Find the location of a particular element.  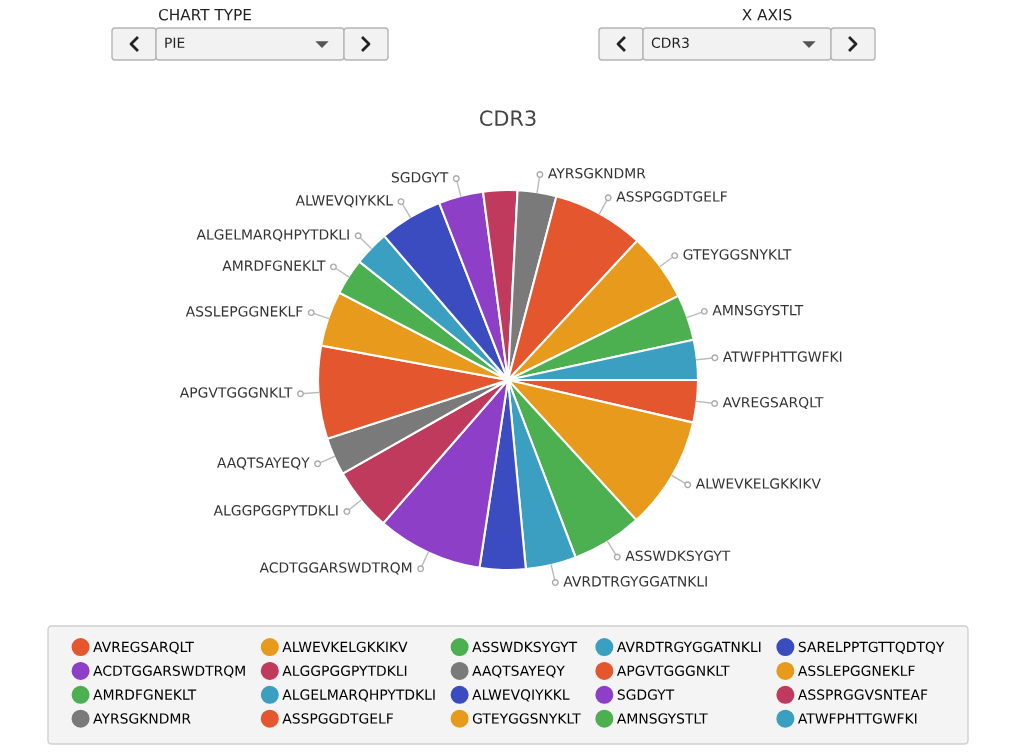

chart-title: CDR3 is located at coordinates (508, 118).